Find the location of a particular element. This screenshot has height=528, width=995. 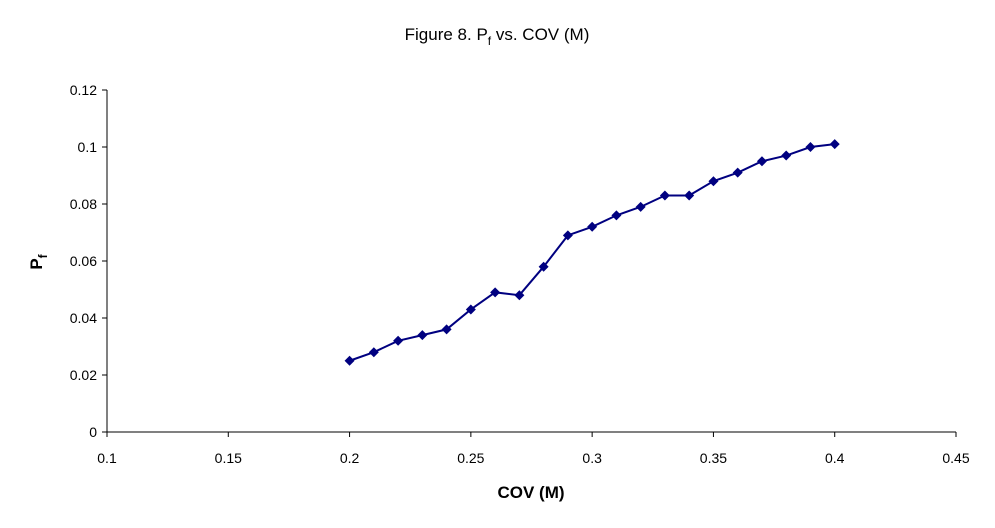

x-tick-label: 0.1 is located at coordinates (107, 458).